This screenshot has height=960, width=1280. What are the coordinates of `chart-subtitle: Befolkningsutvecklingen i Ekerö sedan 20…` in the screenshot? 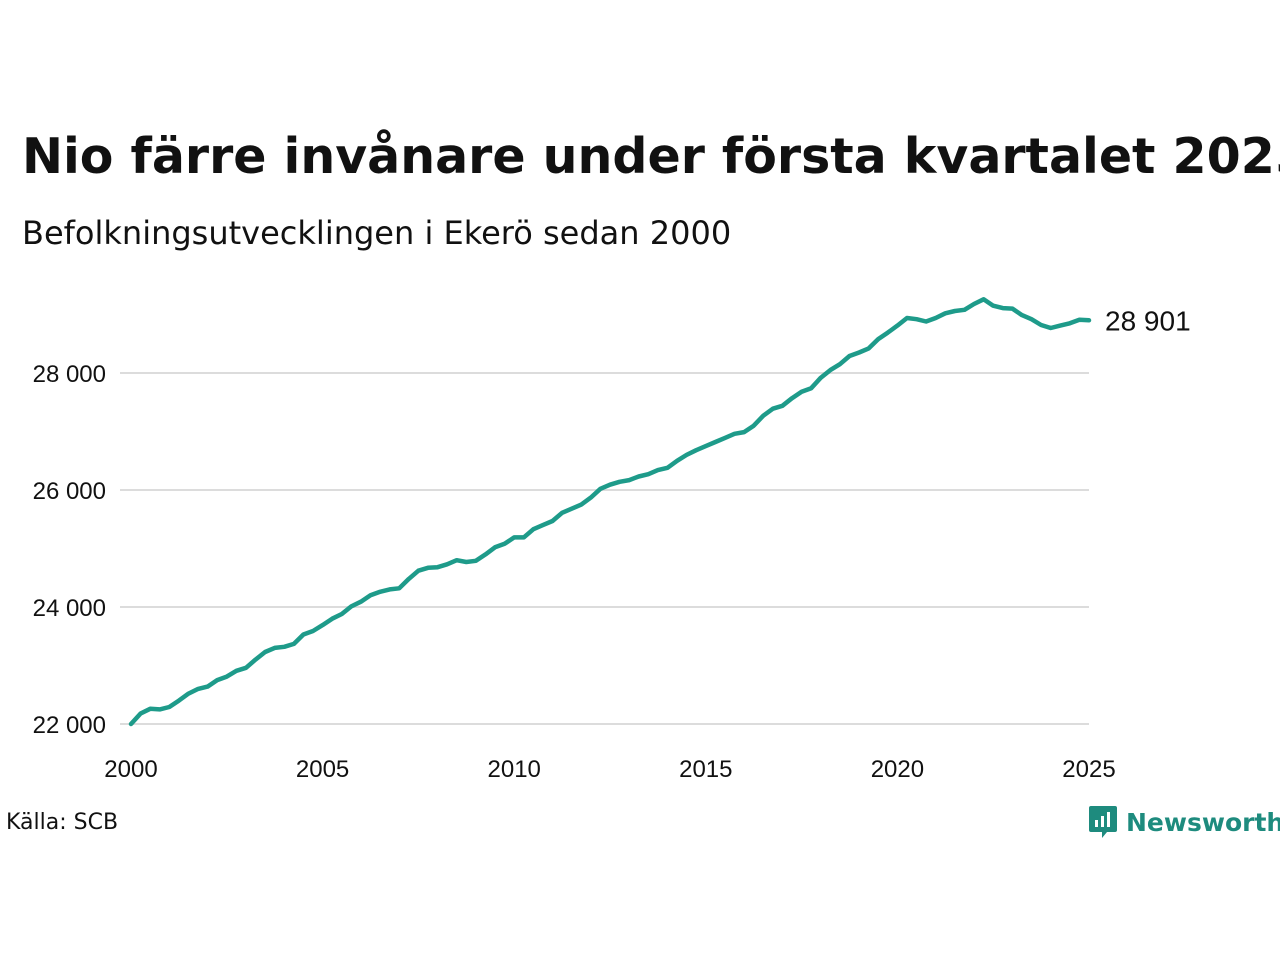 It's located at (377, 233).